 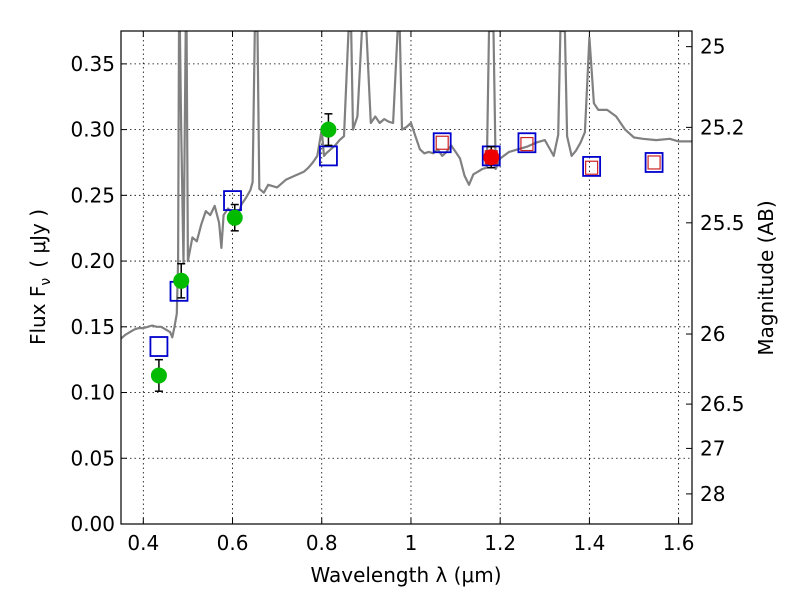 What do you see at coordinates (712, 448) in the screenshot?
I see `y2-tick-label: 27` at bounding box center [712, 448].